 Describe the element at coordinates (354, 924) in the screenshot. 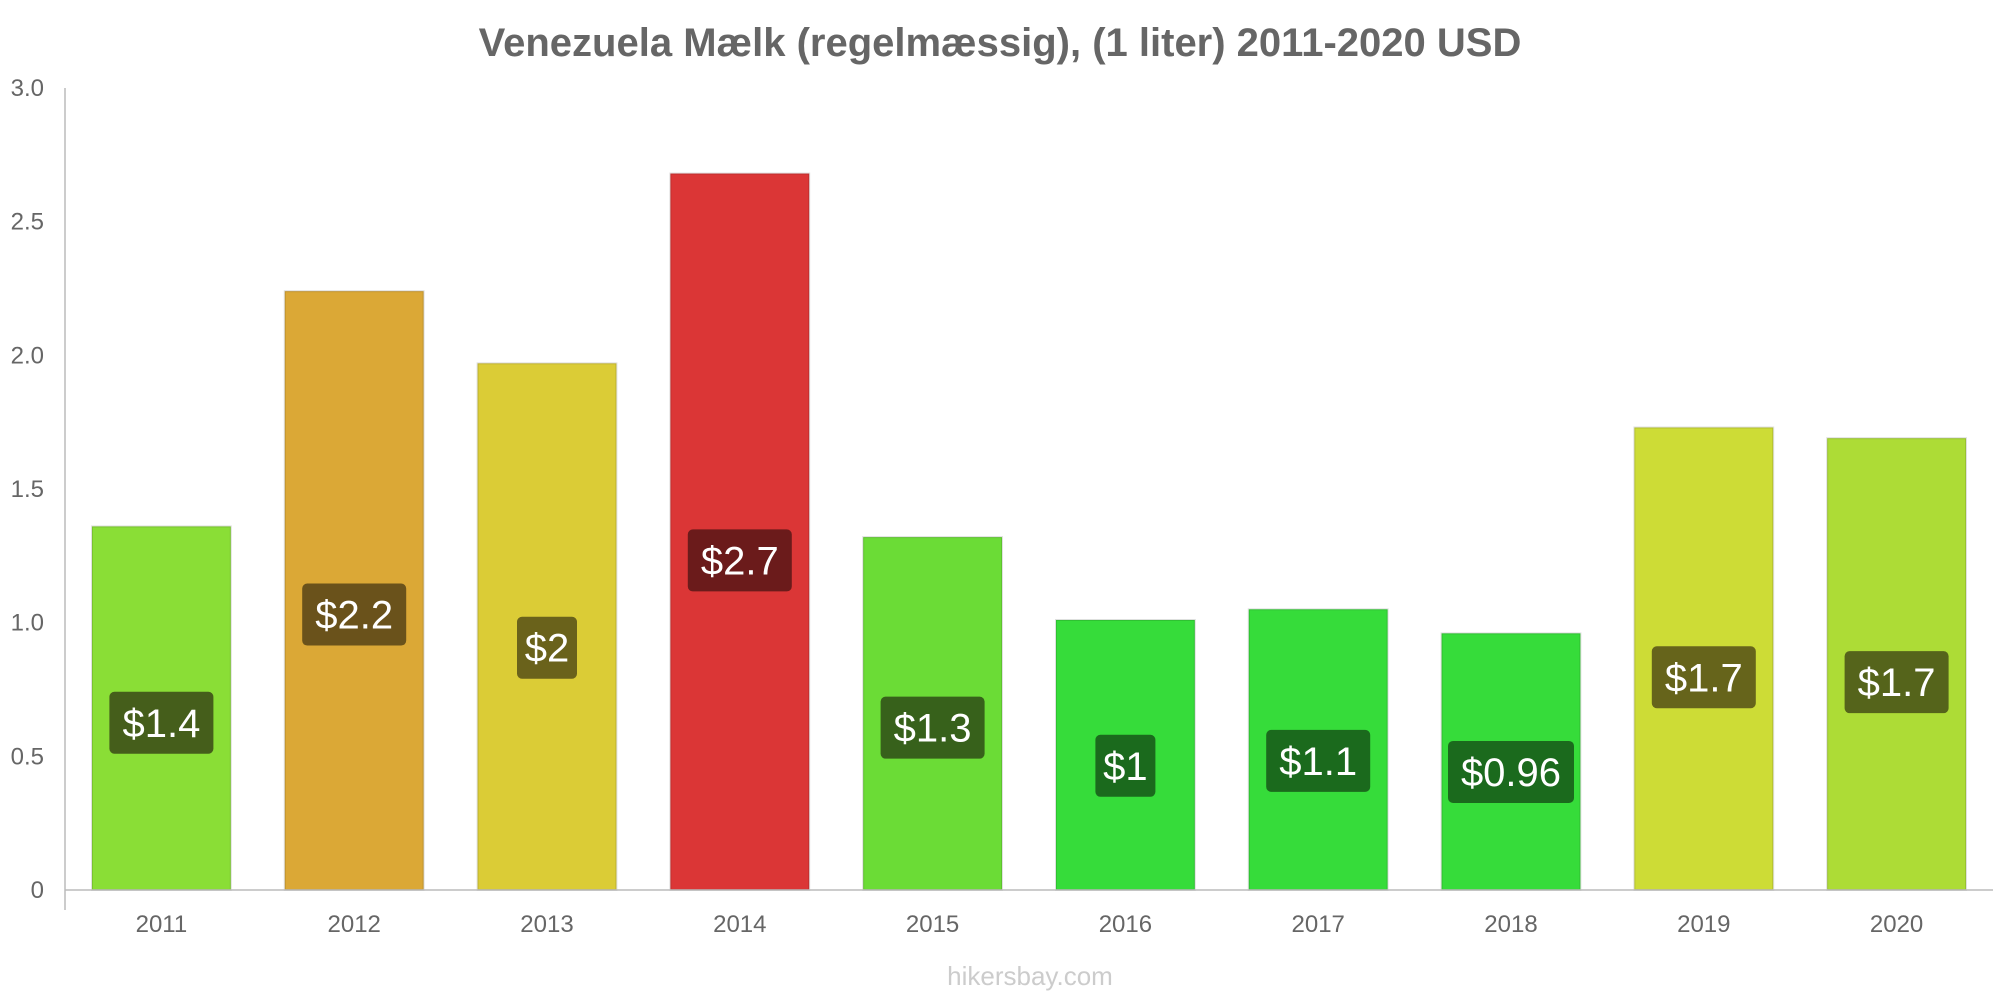

I see `x-tick-label: 2012` at that location.